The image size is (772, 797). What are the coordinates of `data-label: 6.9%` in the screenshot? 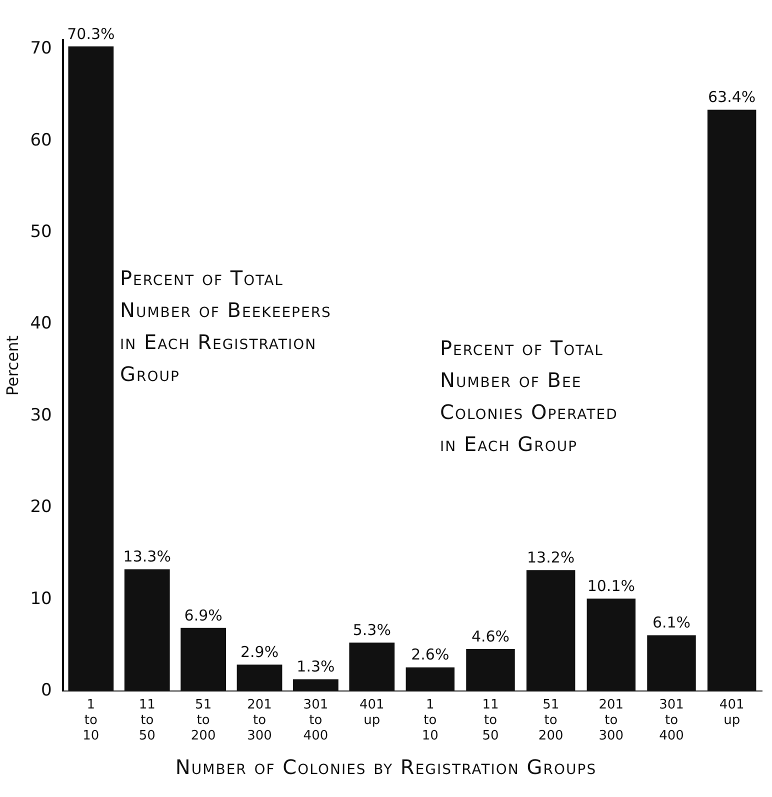 It's located at (203, 615).